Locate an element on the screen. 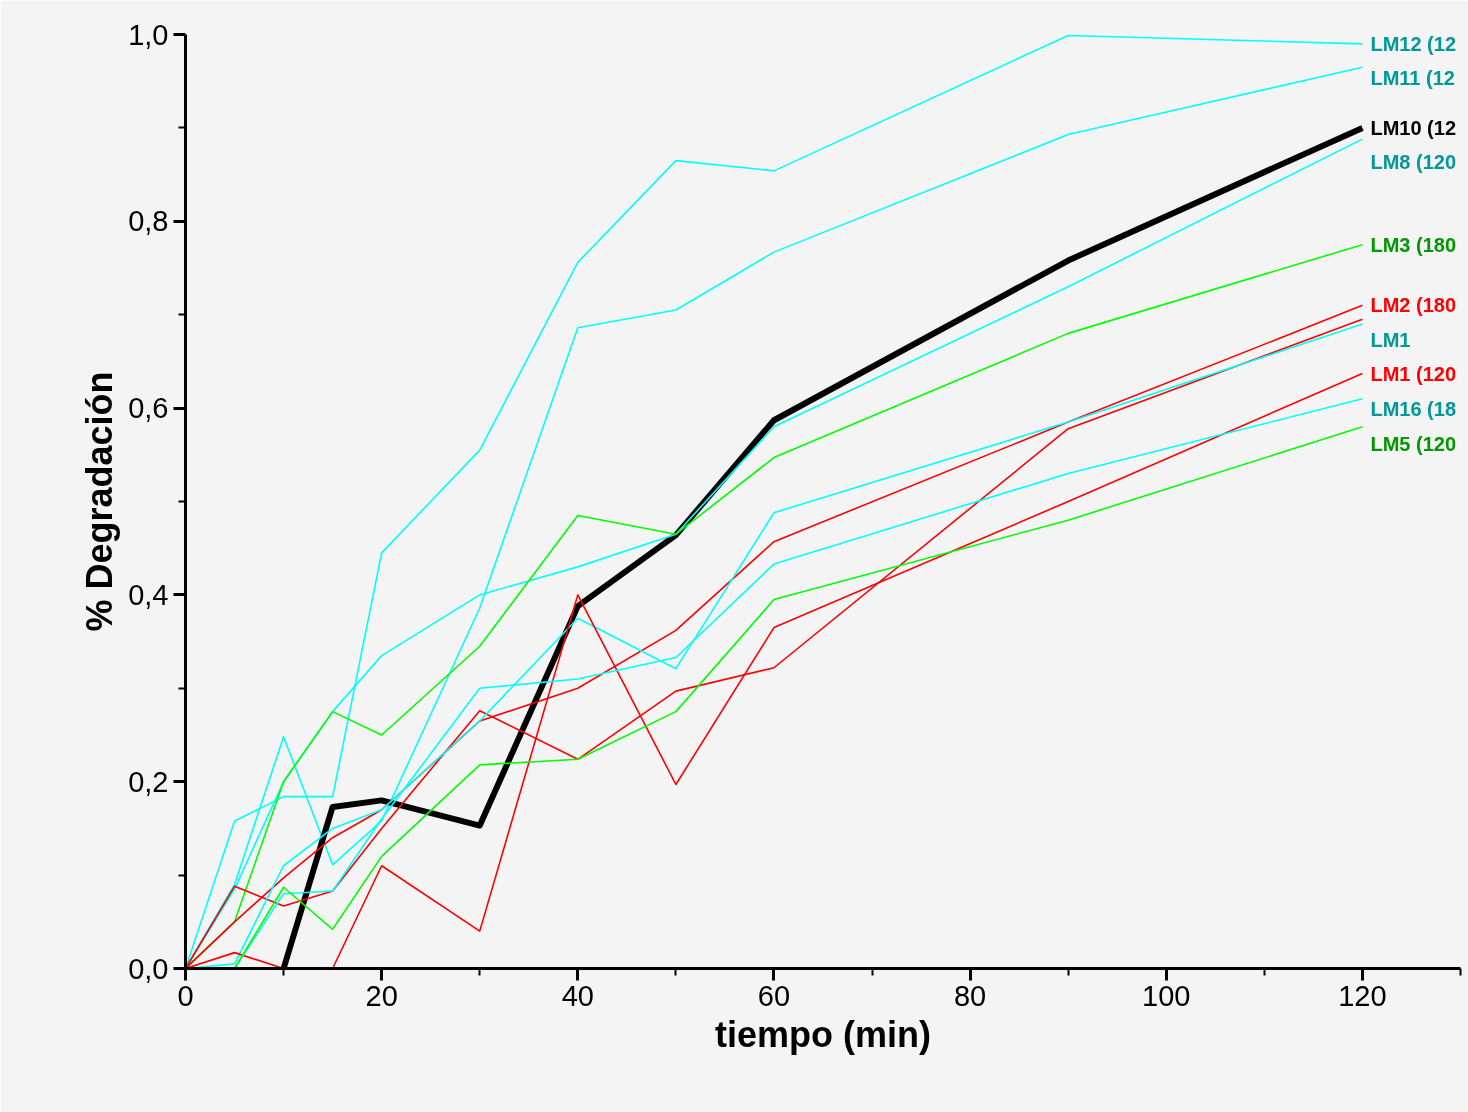 This screenshot has height=1112, width=1468. y-tick-label: 0,2 is located at coordinates (148, 781).